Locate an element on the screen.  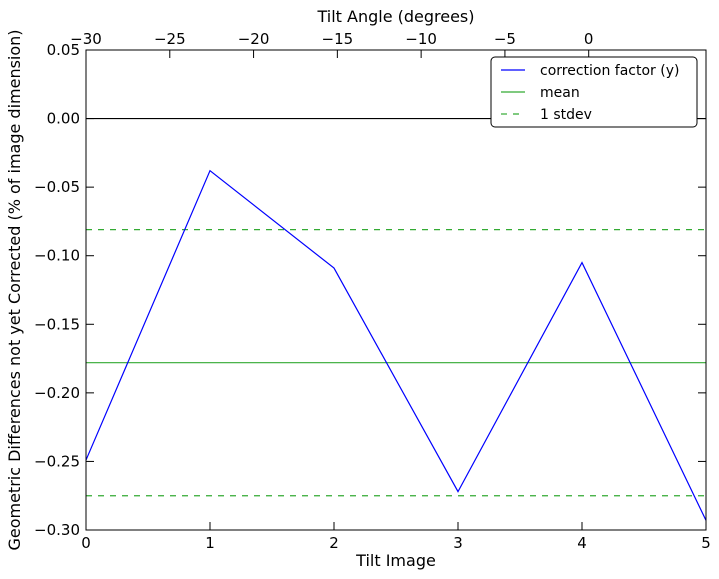
y-tick-label: 0.00 is located at coordinates (63, 119).